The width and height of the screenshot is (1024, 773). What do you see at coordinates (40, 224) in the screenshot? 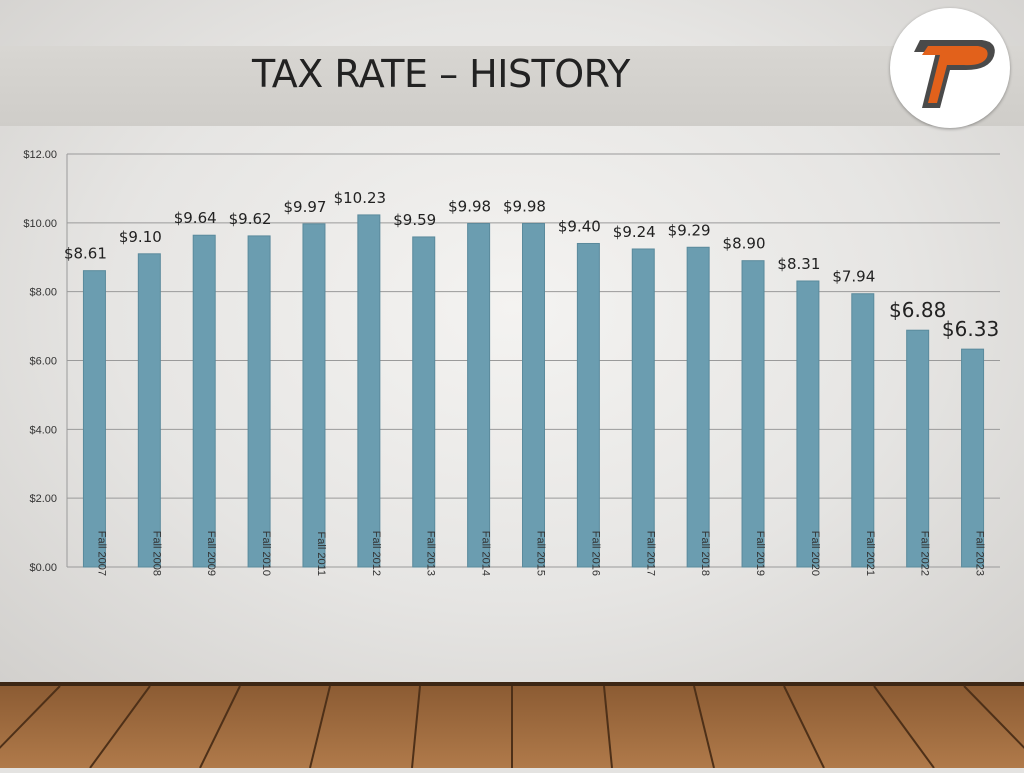
I see `y-tick-label: $10.00` at bounding box center [40, 224].